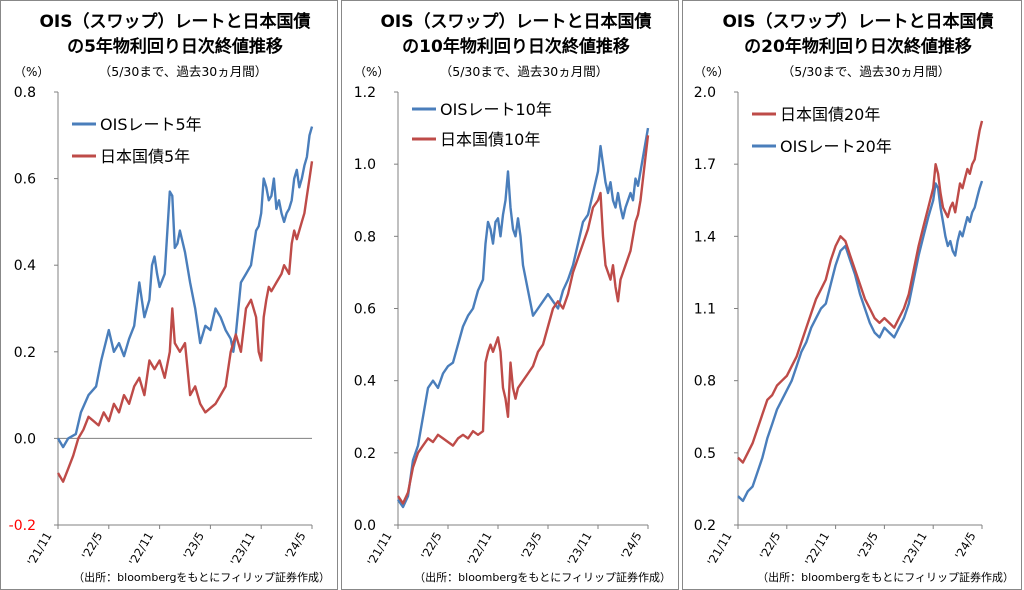  I want to click on y-tick-label: 1.1, so click(705, 310).